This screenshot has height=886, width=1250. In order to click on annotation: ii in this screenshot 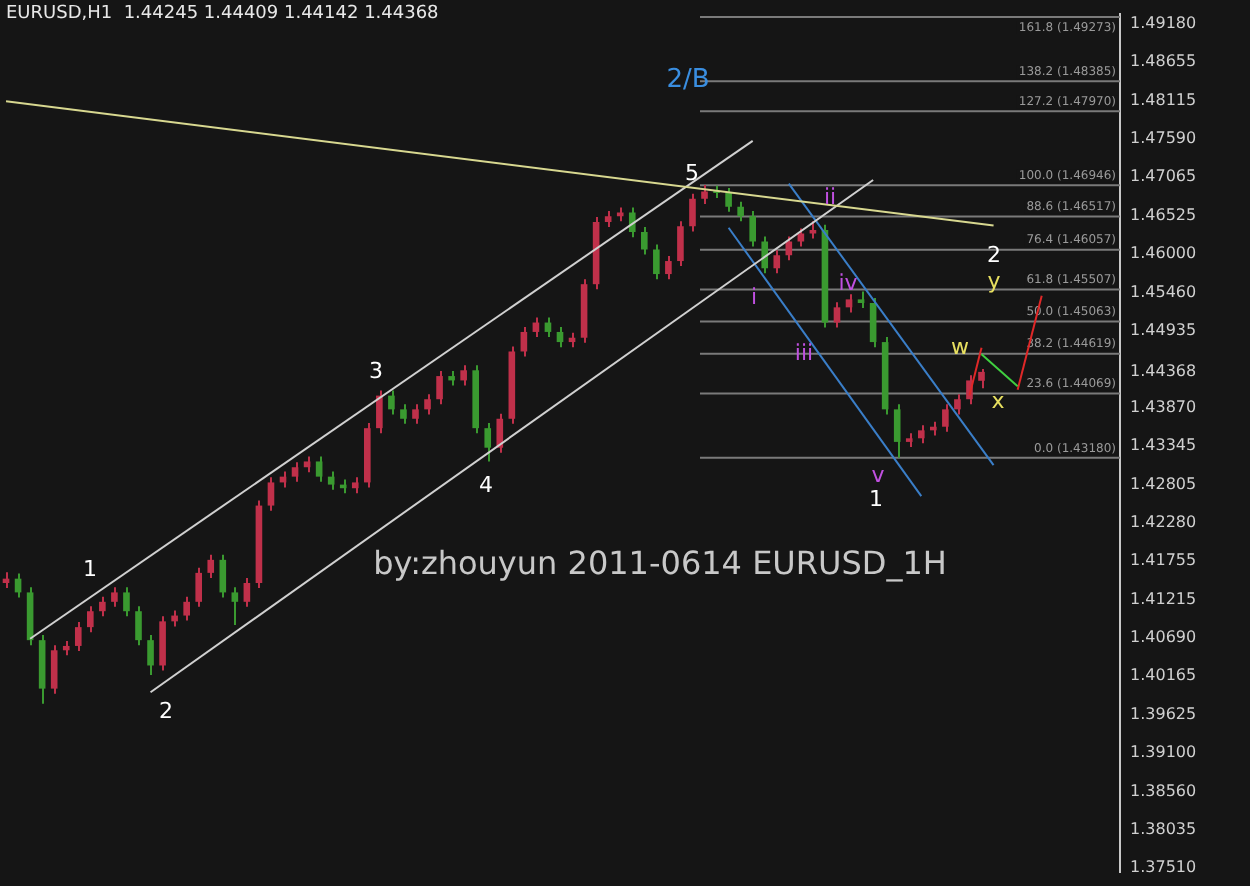, I will do `click(830, 196)`.